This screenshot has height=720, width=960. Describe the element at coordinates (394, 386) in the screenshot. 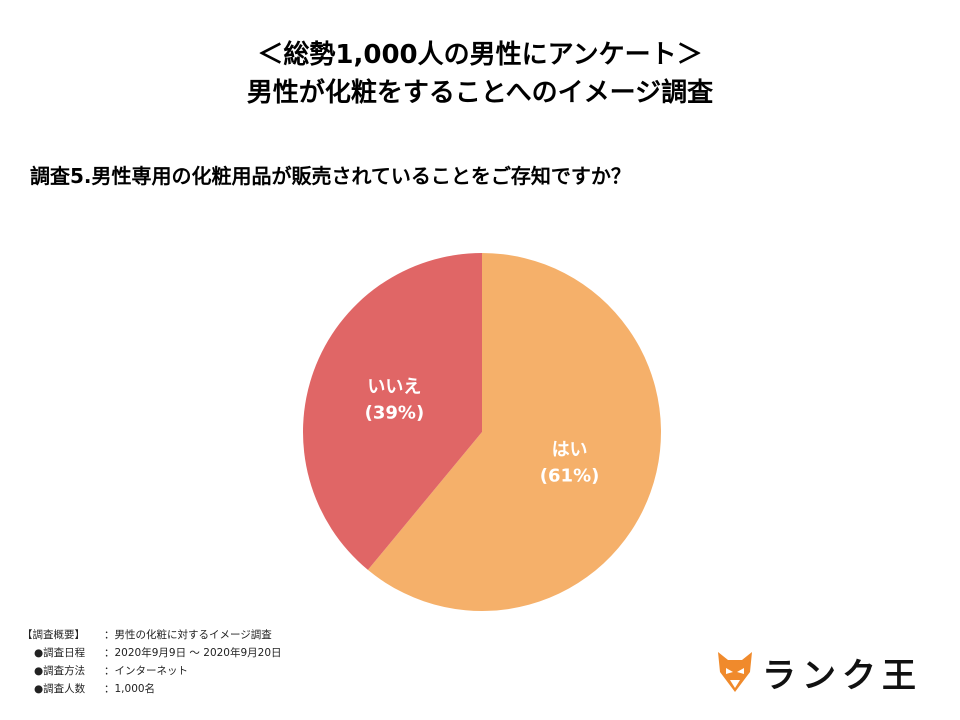

I see `slice-category-label: いいえ` at that location.